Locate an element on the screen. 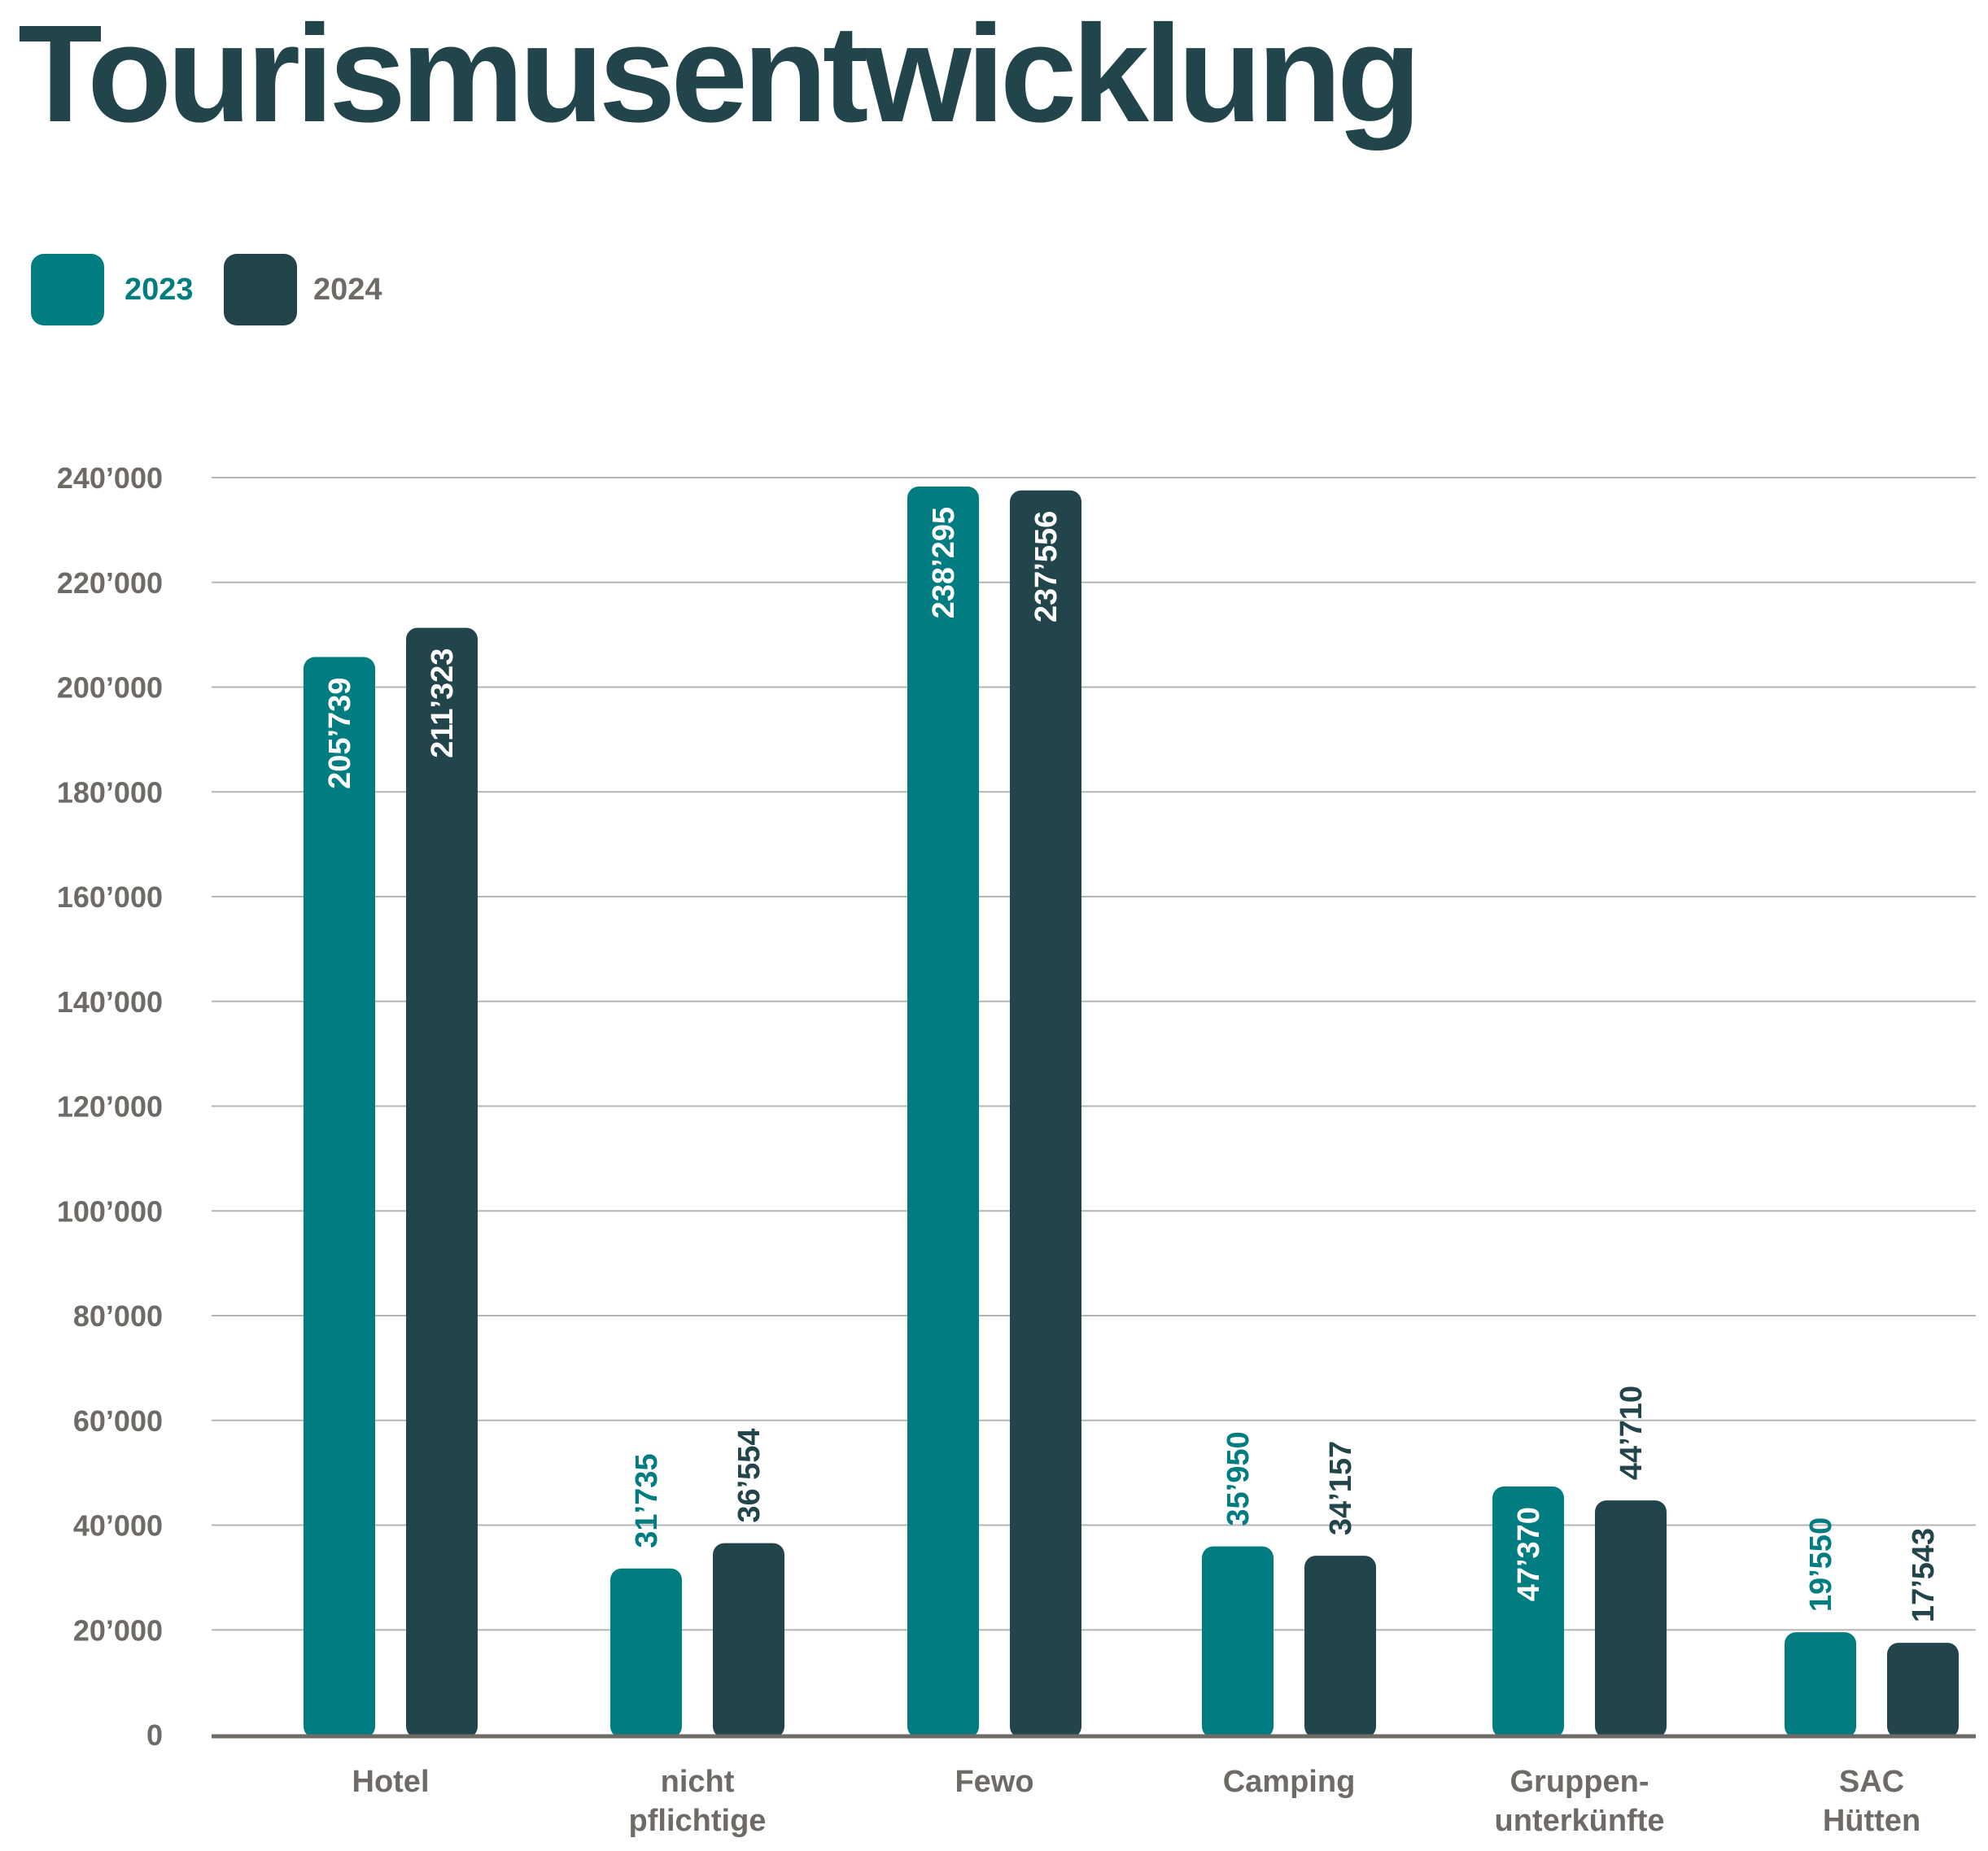  value-label: 36’554 is located at coordinates (750, 1475).